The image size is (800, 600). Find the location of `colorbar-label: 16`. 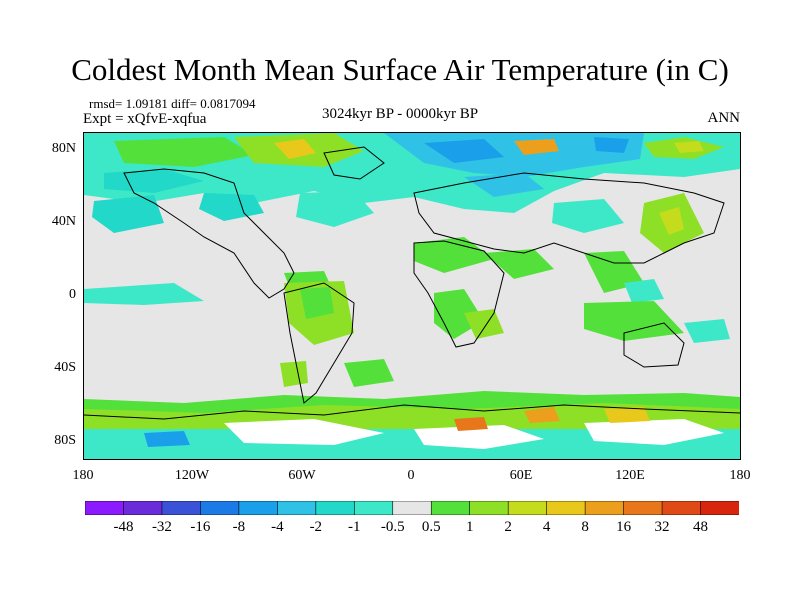

colorbar-label: 16 is located at coordinates (624, 527).